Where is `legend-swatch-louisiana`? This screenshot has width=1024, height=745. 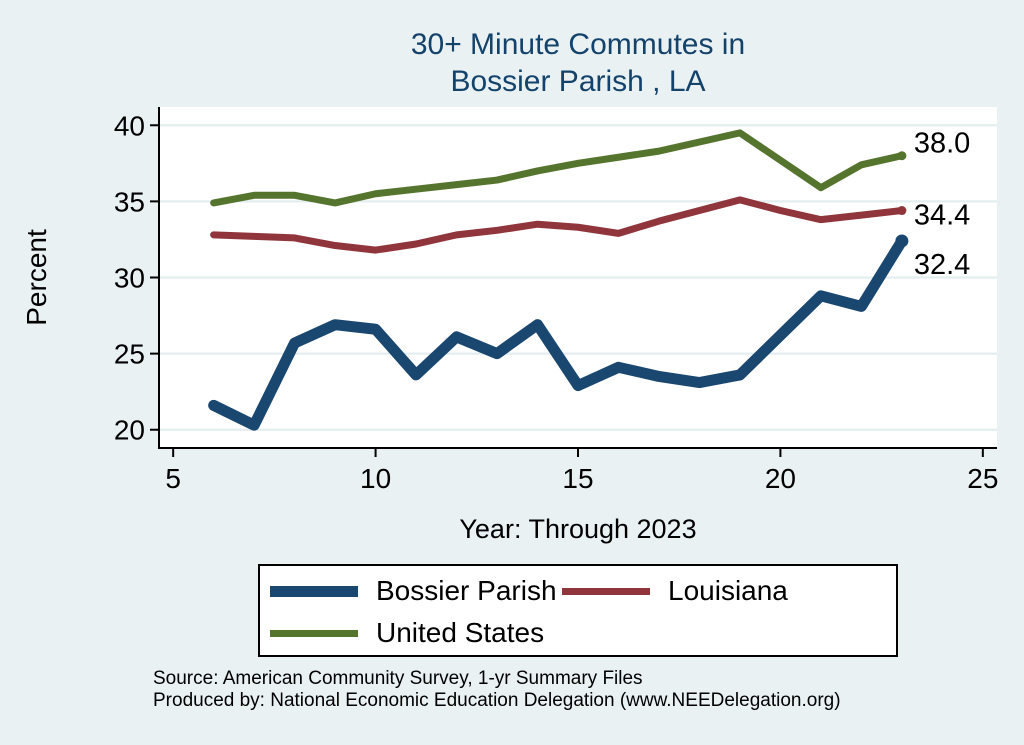 legend-swatch-louisiana is located at coordinates (606, 591).